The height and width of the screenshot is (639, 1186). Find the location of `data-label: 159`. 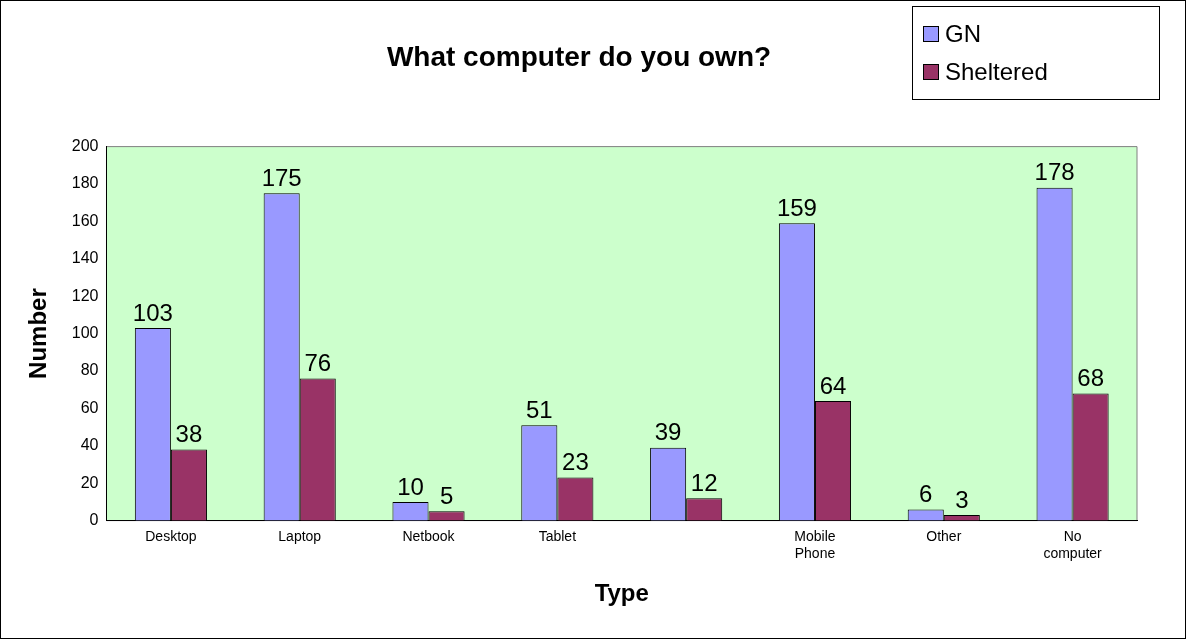

data-label: 159 is located at coordinates (796, 207).